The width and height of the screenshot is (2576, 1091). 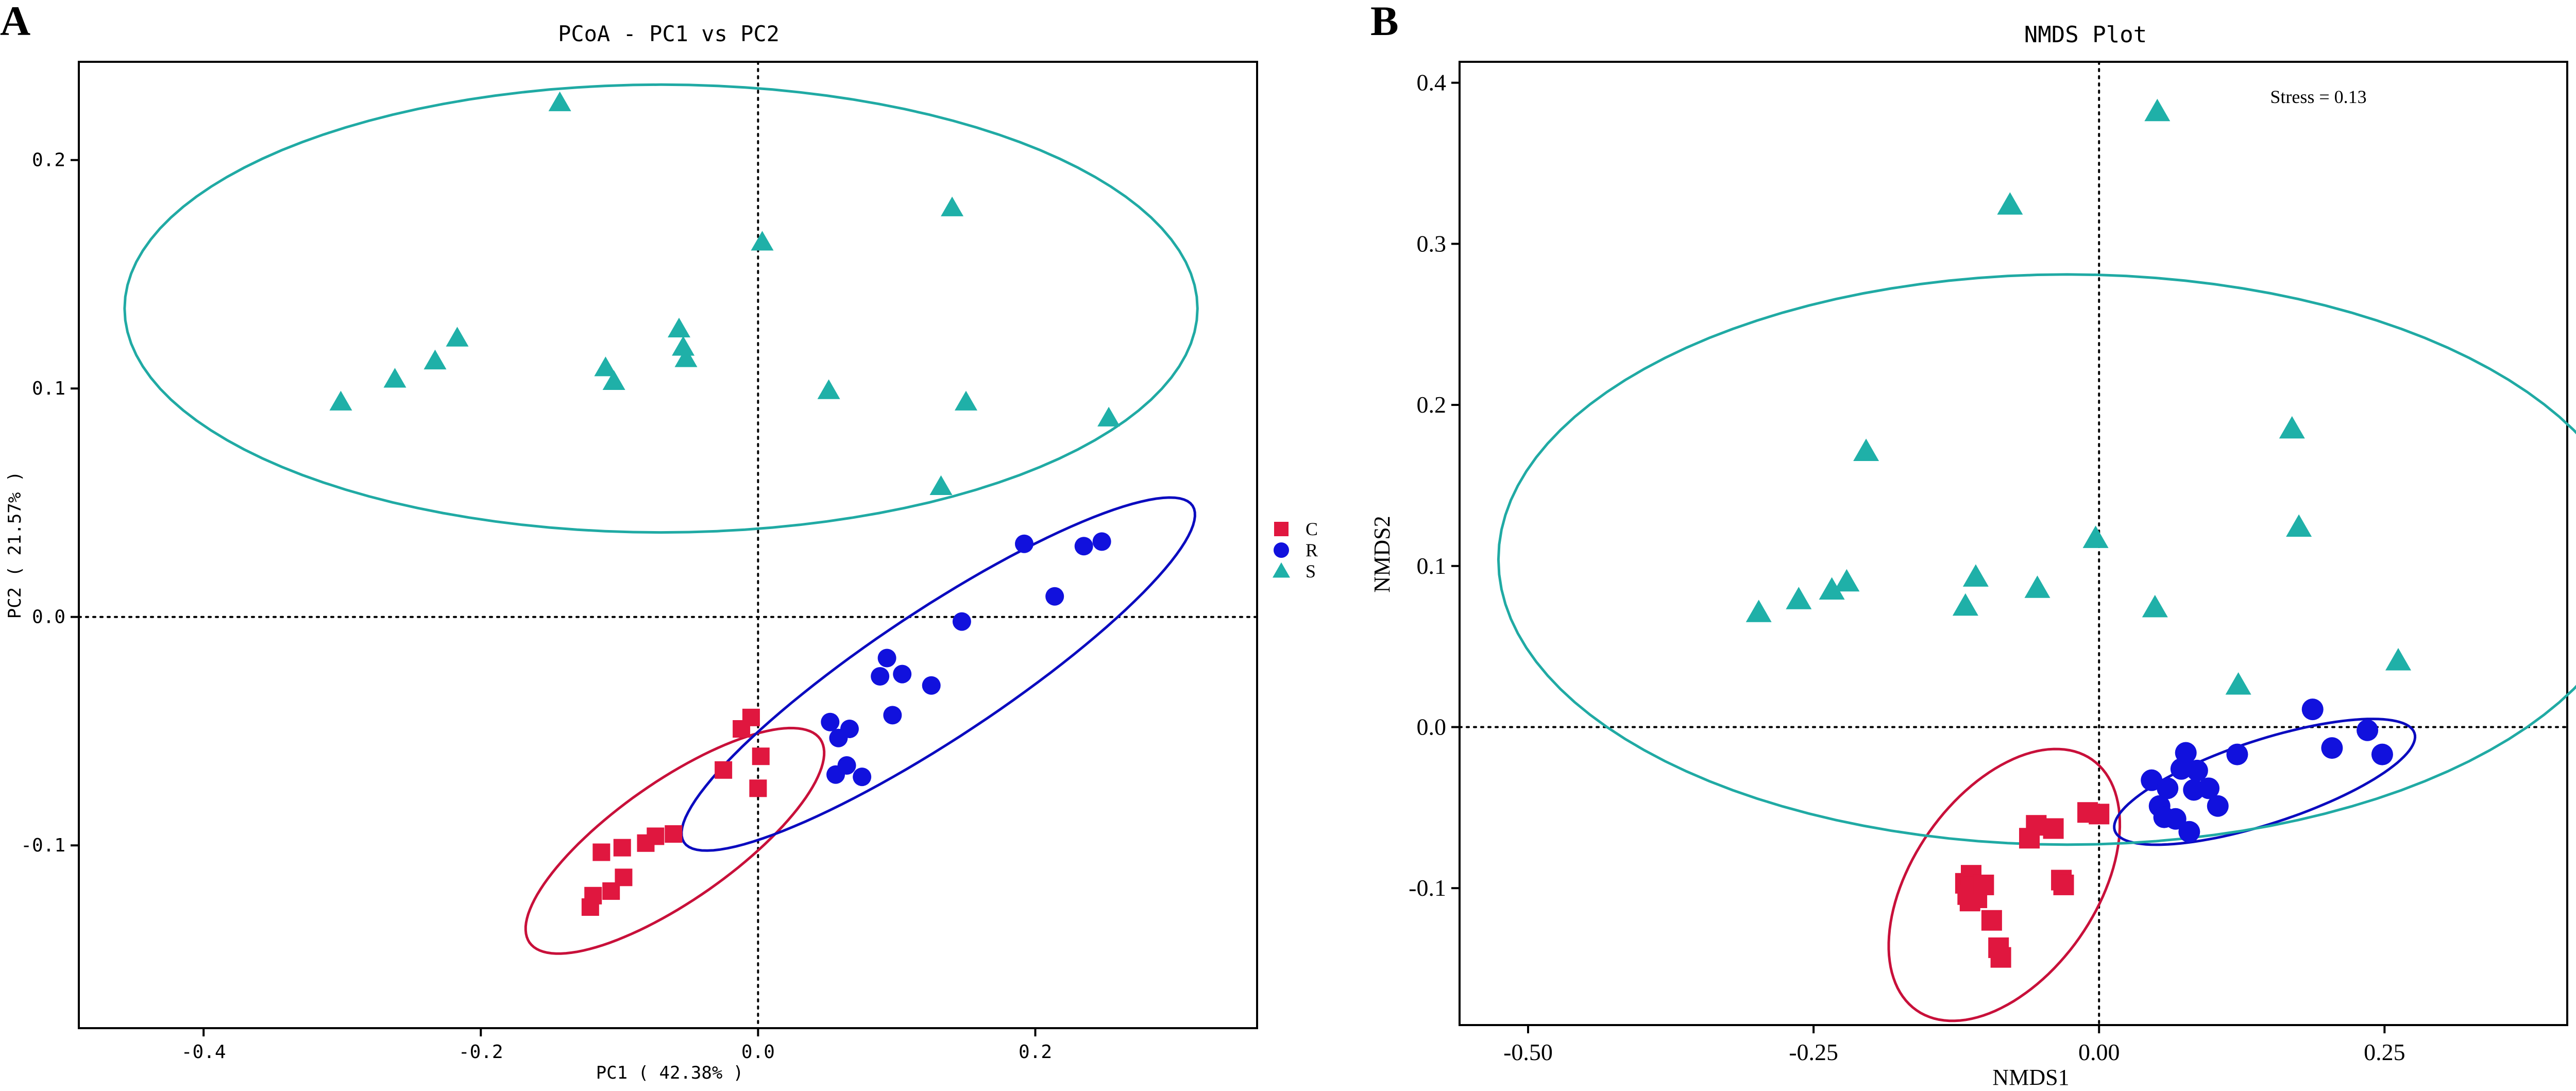 What do you see at coordinates (668, 33) in the screenshot?
I see `panel-a-title: PCoA - PC1 vs PC2` at bounding box center [668, 33].